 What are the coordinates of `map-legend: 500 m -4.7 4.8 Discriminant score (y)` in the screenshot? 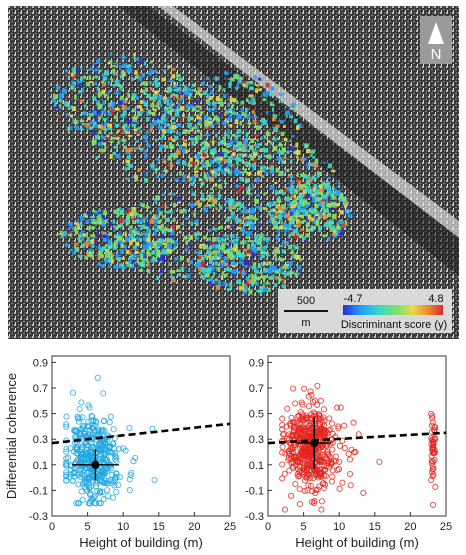 It's located at (365, 311).